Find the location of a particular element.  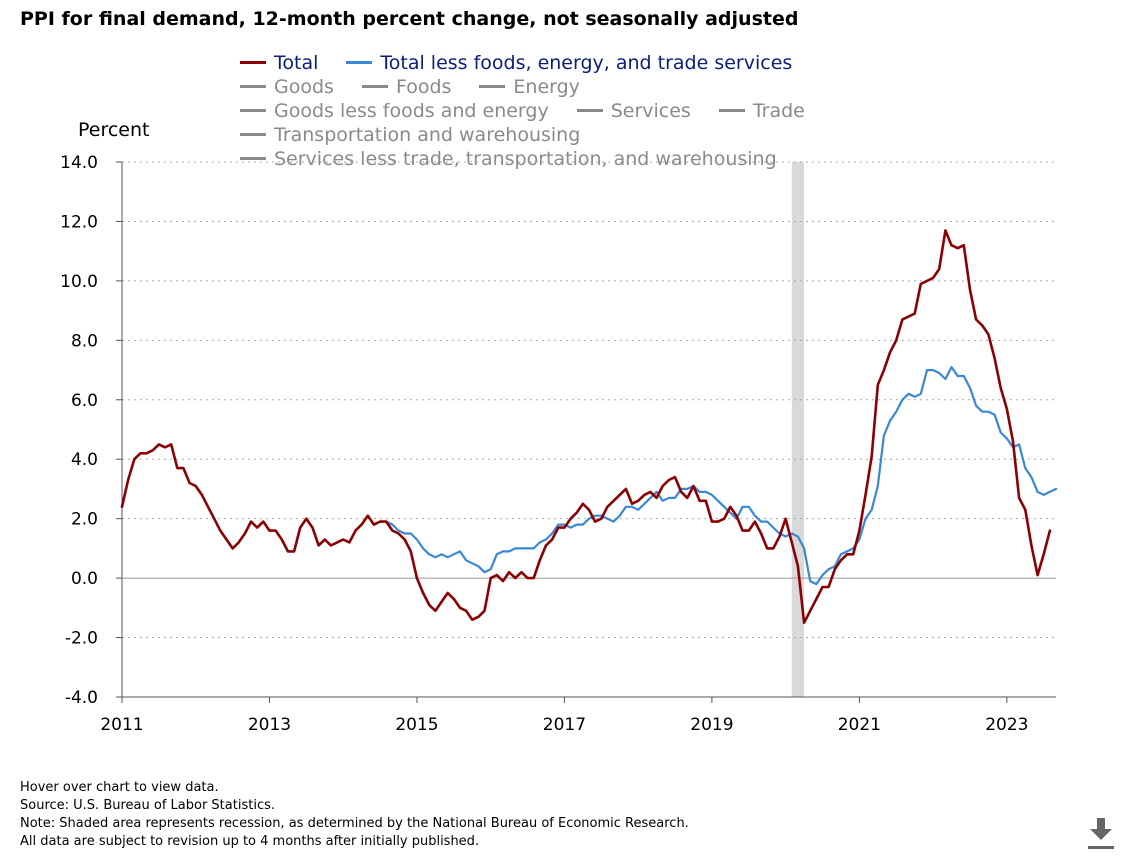

hover-hint: Hover over chart to view data. is located at coordinates (119, 787).